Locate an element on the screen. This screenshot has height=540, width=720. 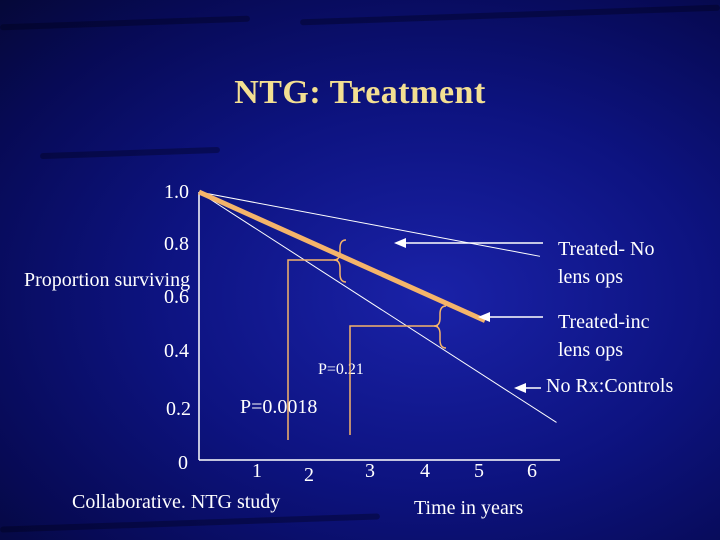
series-line-treated-no-lens-ops is located at coordinates (369, 224).